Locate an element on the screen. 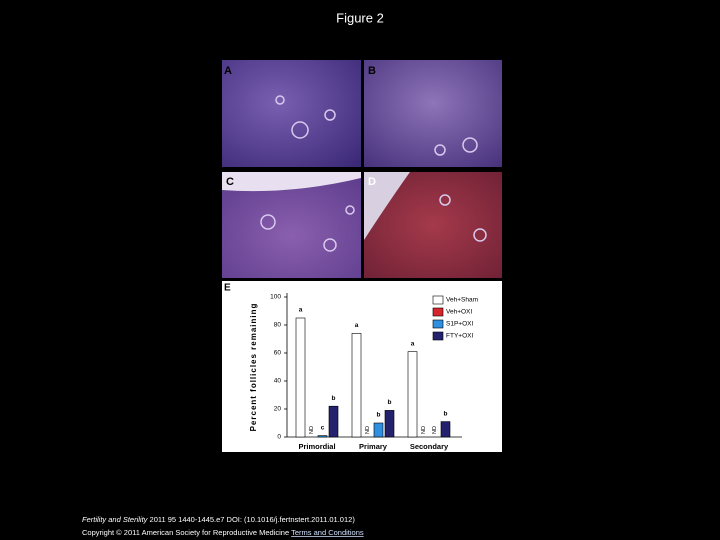 Image resolution: width=720 pixels, height=540 pixels. y-tick-label: 80 is located at coordinates (278, 325).